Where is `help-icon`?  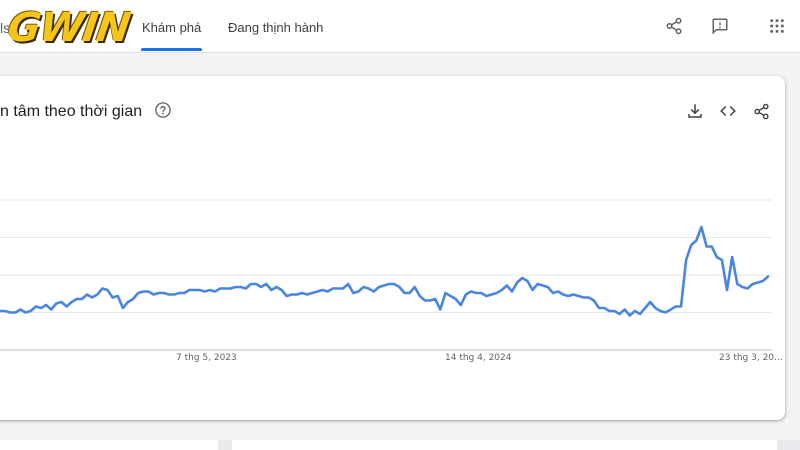
help-icon is located at coordinates (163, 110).